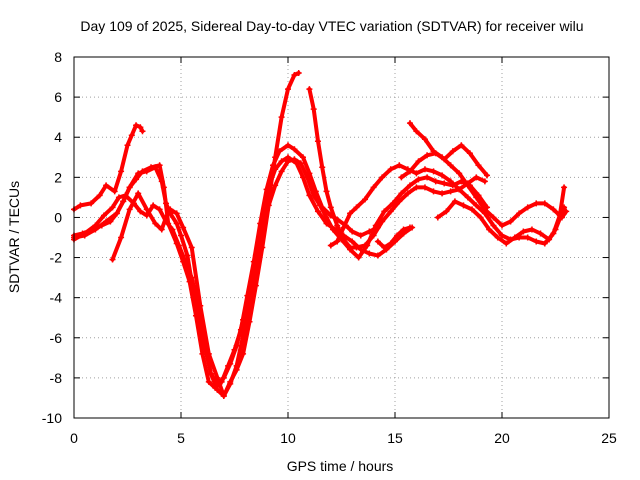 Image resolution: width=640 pixels, height=480 pixels. I want to click on x-axis-label: GPS time / hours, so click(340, 466).